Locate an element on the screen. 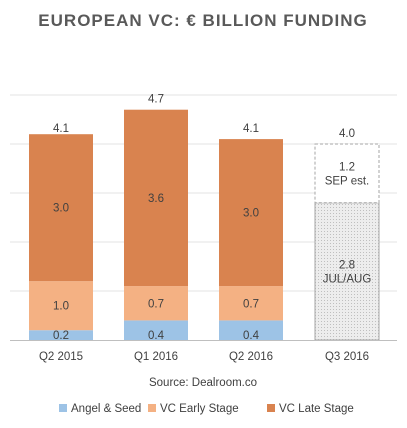  x-tick-label-3: Q3 2016 is located at coordinates (347, 357).